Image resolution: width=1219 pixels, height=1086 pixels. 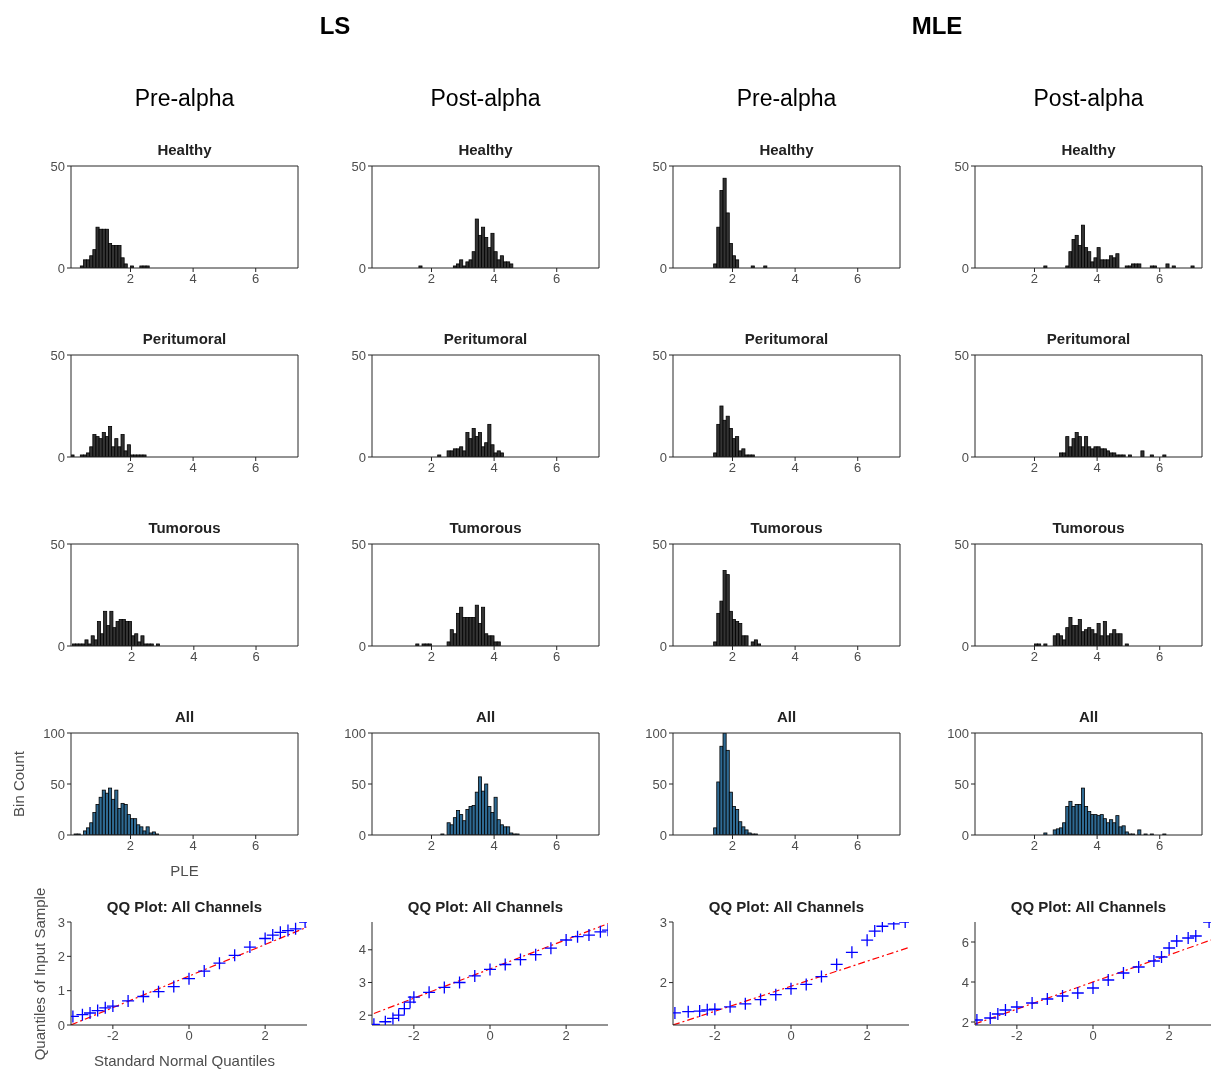 What do you see at coordinates (184, 870) in the screenshot?
I see `x-axis-title: PLE` at bounding box center [184, 870].